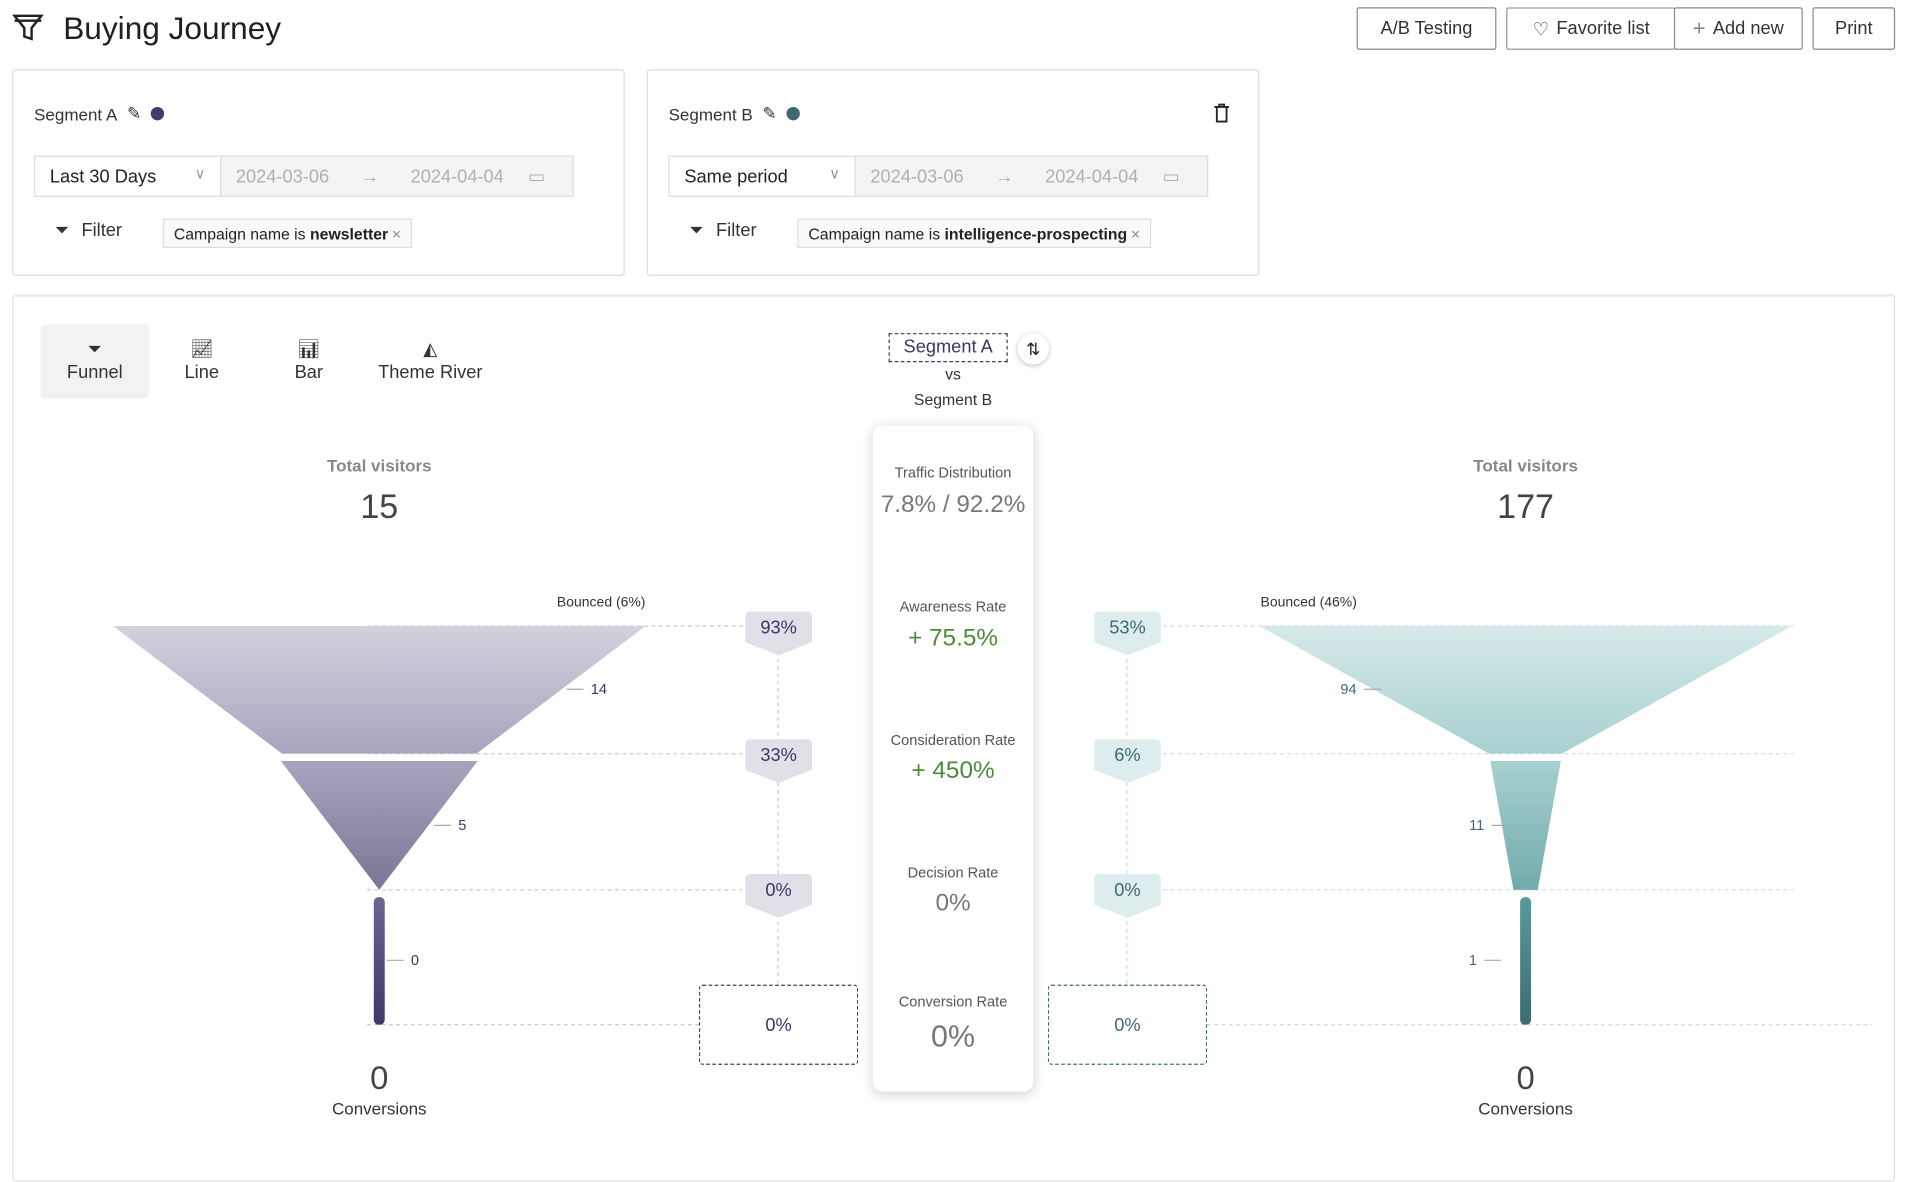 The height and width of the screenshot is (1182, 1906). I want to click on bounced-label: Bounced (46%), so click(1309, 602).